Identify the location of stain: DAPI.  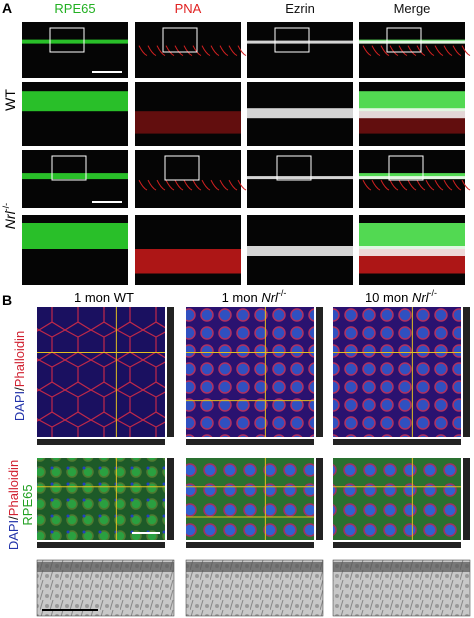
(13, 535).